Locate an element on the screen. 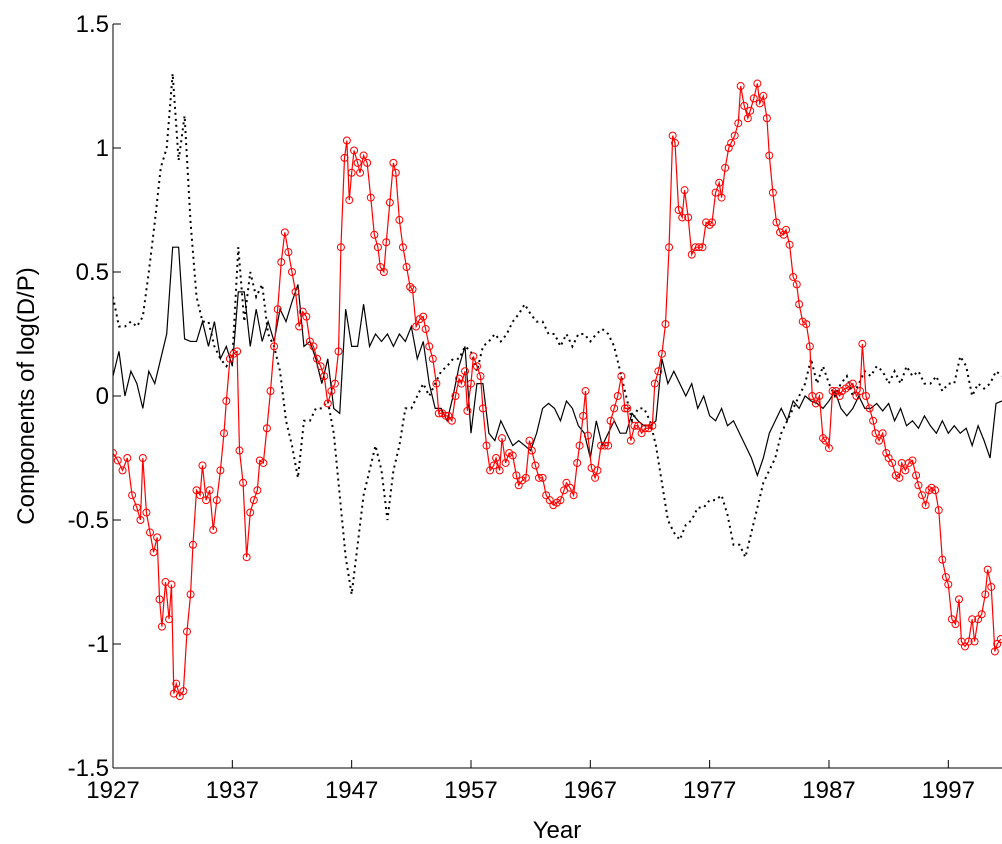 The width and height of the screenshot is (1002, 844). y-tick-label: -1 is located at coordinates (98, 644).